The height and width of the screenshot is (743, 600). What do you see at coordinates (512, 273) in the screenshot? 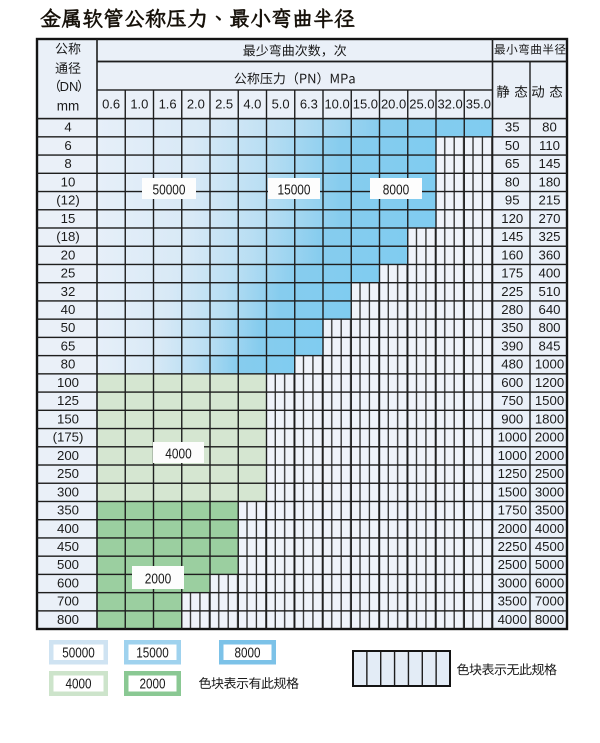
I see `svg-text: 175` at bounding box center [512, 273].